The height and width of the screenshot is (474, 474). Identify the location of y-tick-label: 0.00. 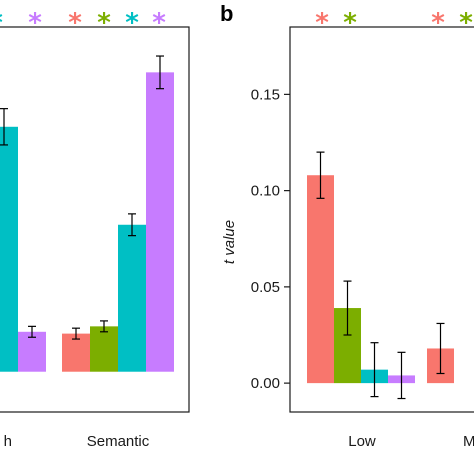
(265, 383).